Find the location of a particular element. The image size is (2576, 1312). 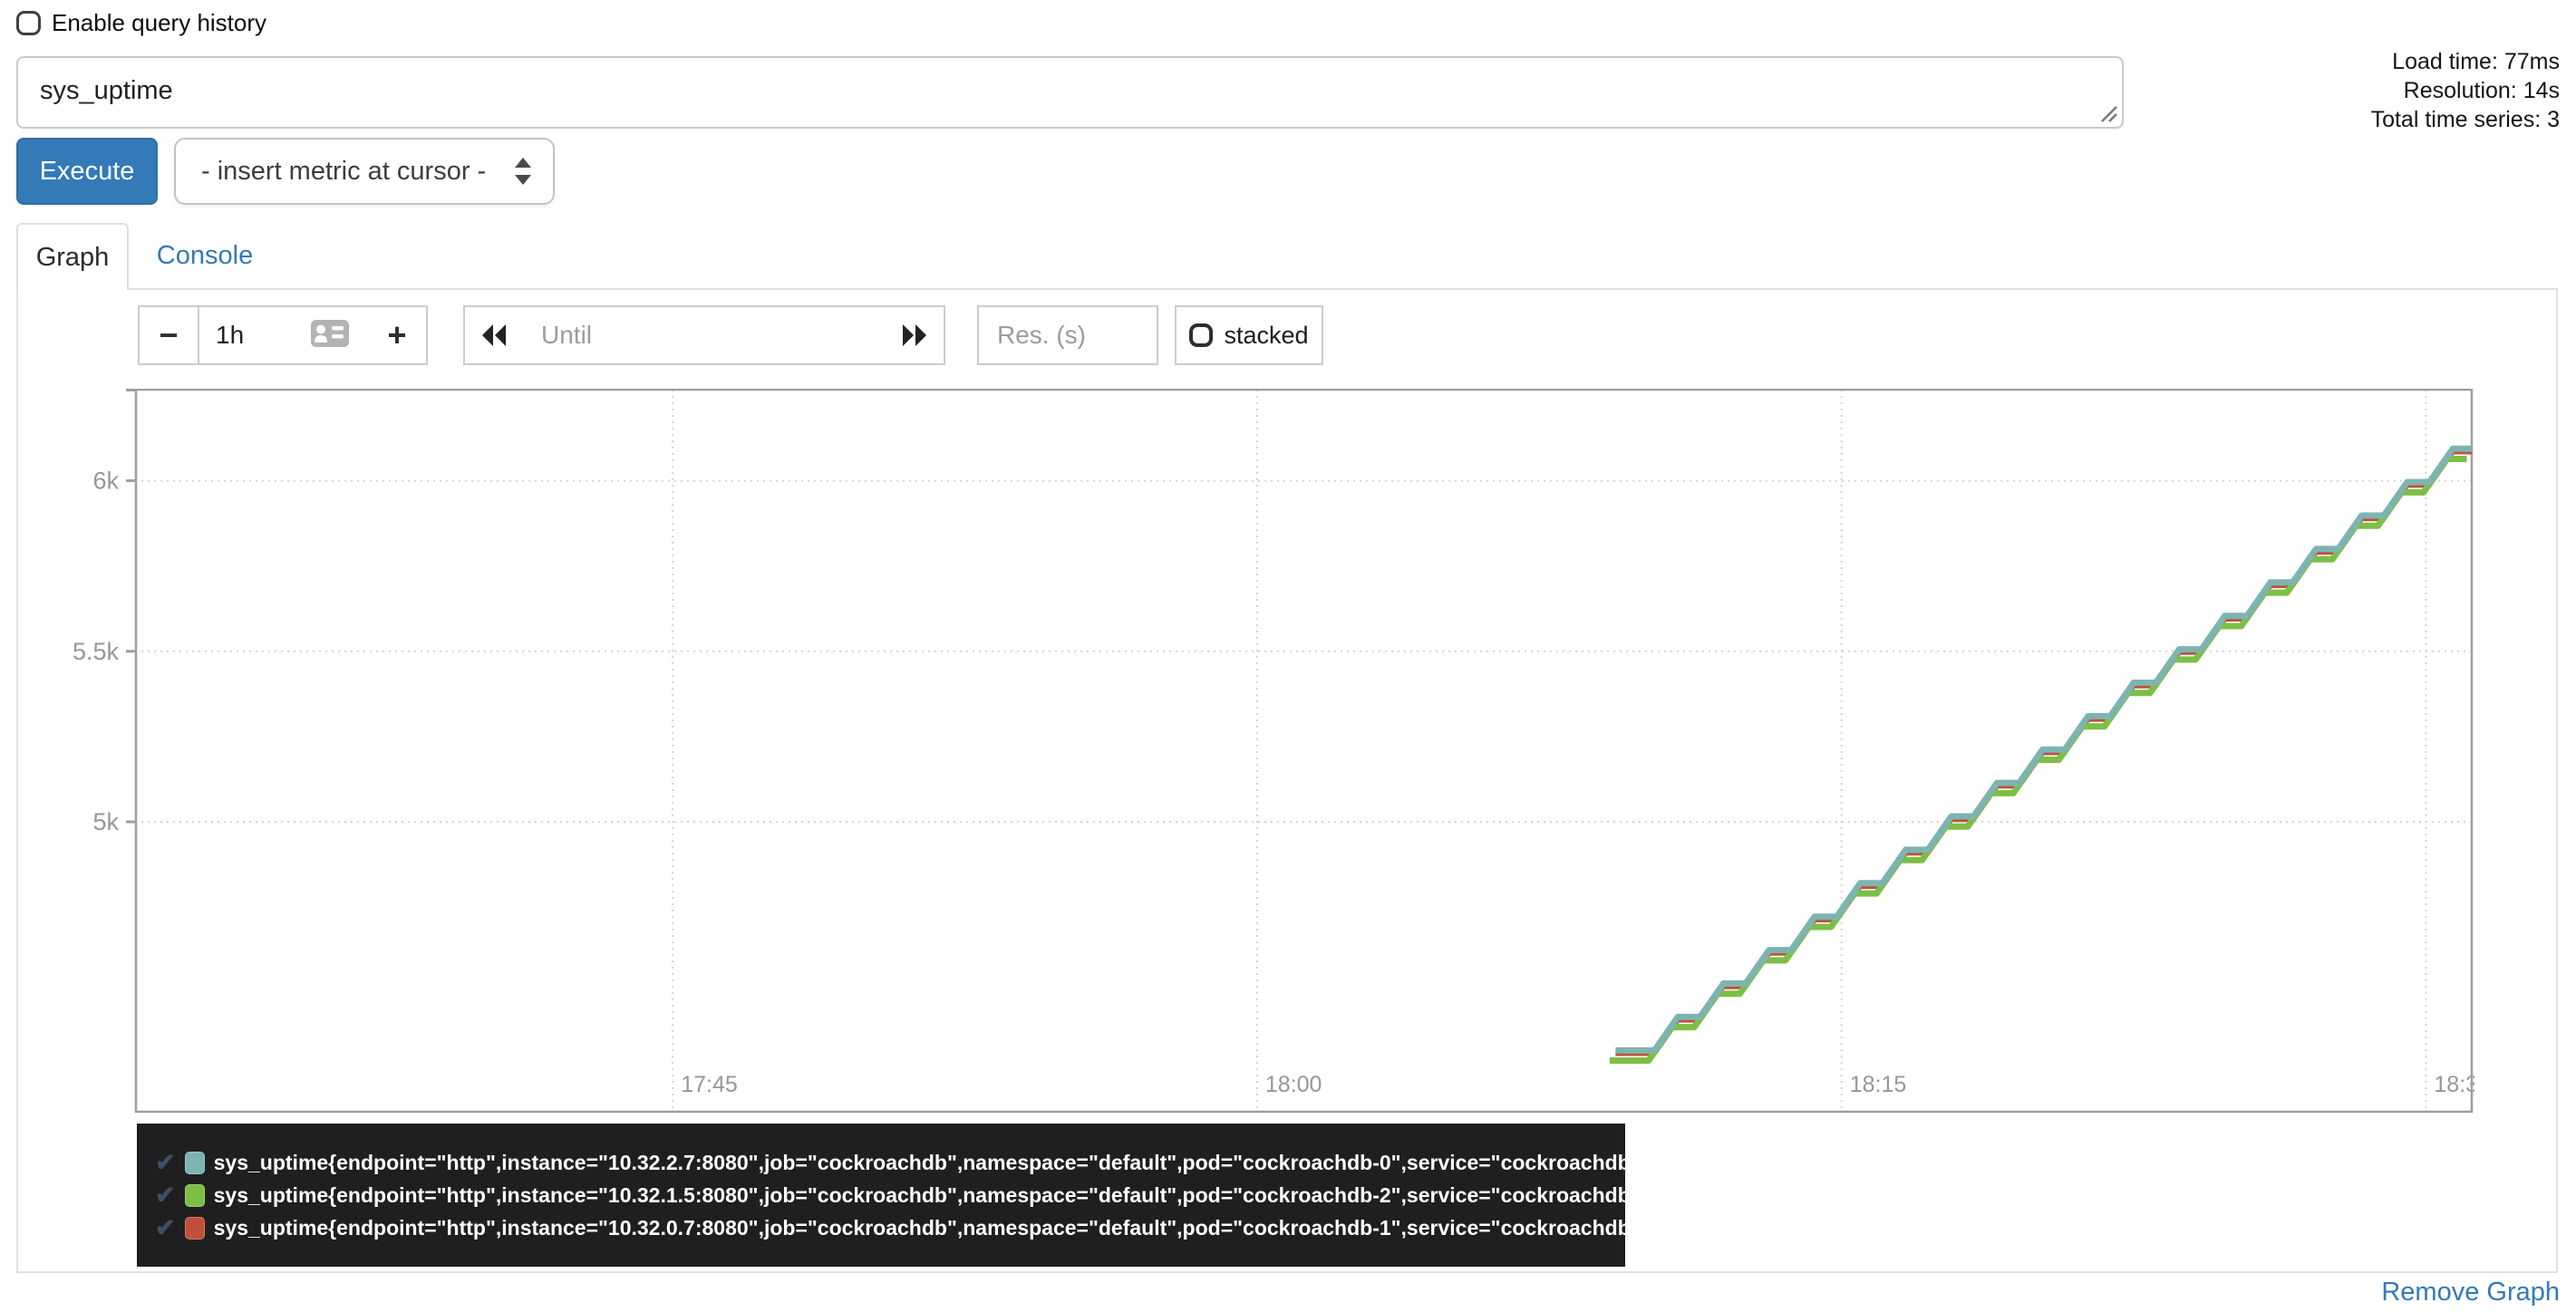

stacked-control-group: stacked is located at coordinates (1249, 335).